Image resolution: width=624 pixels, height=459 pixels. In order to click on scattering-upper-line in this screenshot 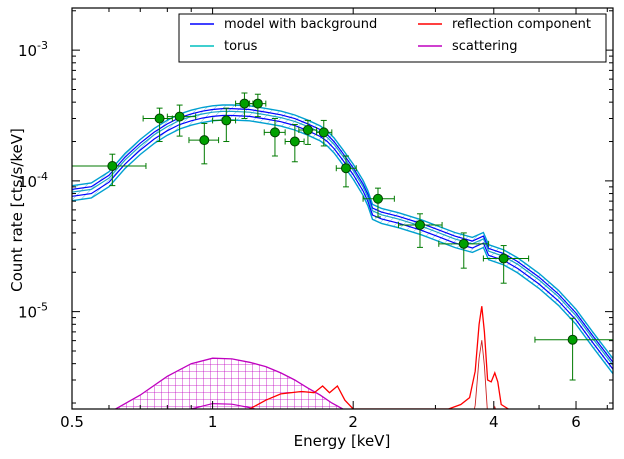, I will do `click(229, 383)`.